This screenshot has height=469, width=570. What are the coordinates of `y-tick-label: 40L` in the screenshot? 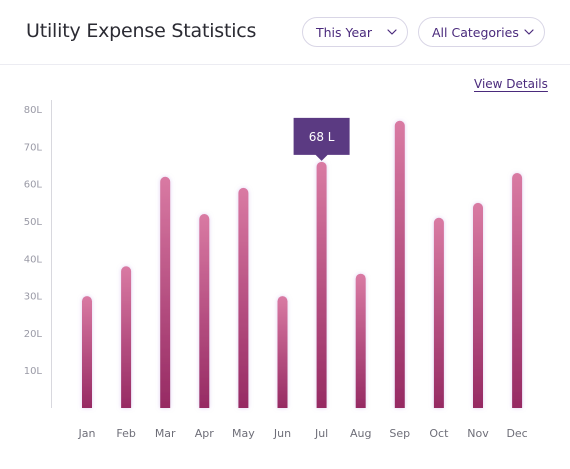 It's located at (33, 259).